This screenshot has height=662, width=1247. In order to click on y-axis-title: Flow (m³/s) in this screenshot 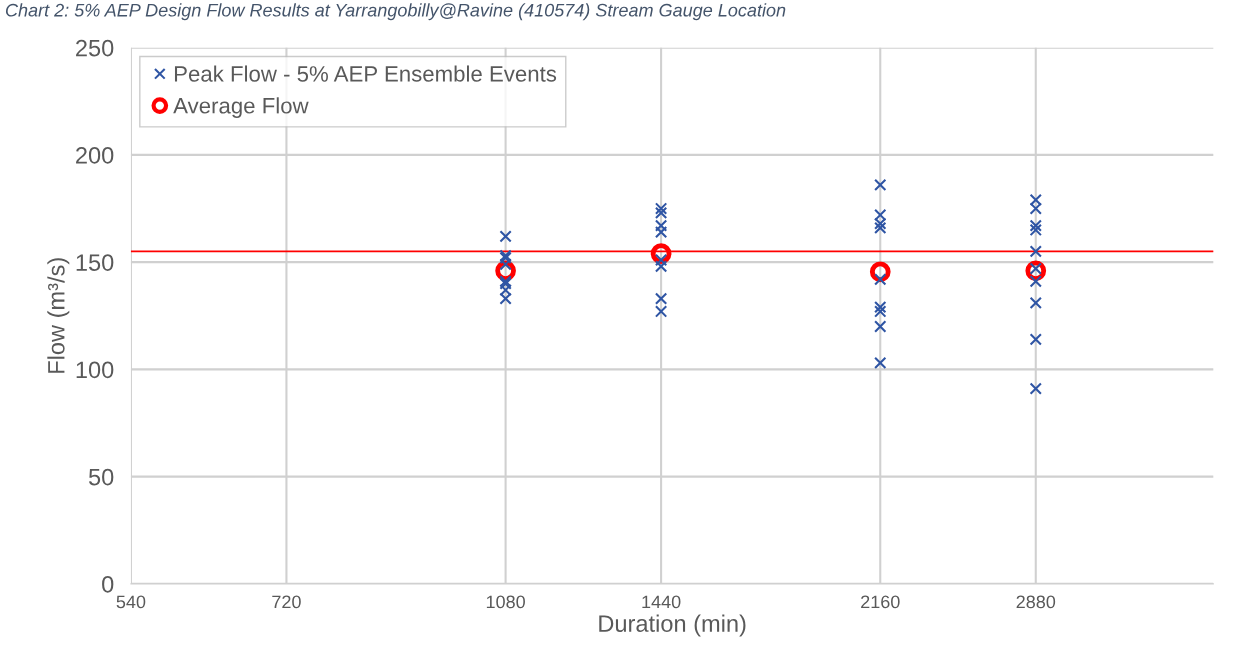, I will do `click(58, 315)`.